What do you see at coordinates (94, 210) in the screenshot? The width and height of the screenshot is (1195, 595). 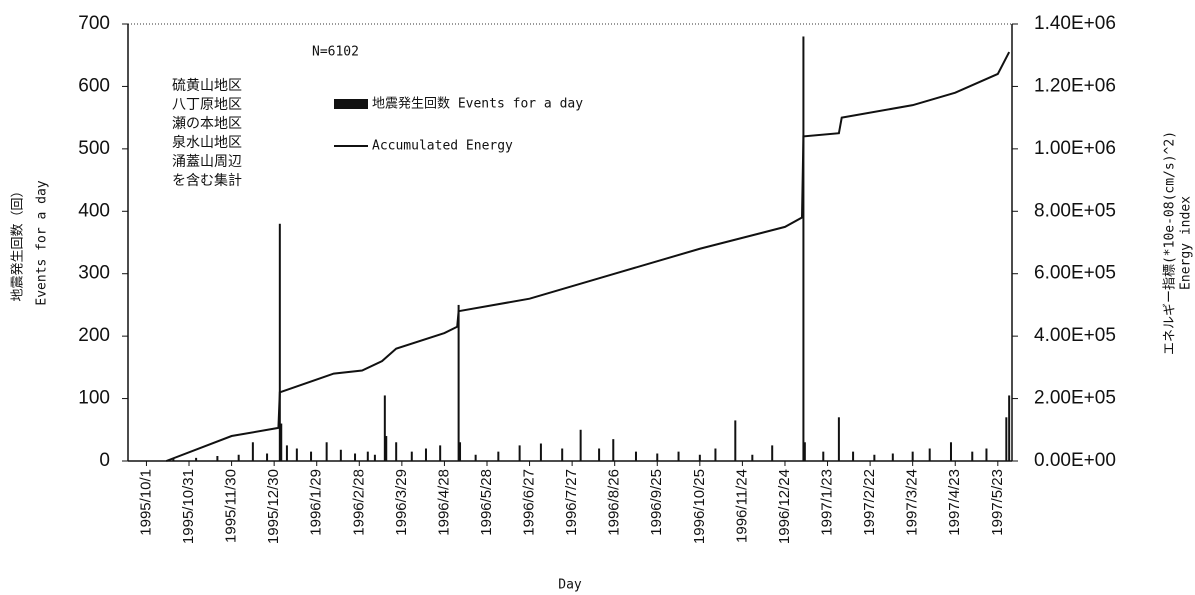 I see `y-tick-label: 400` at bounding box center [94, 210].